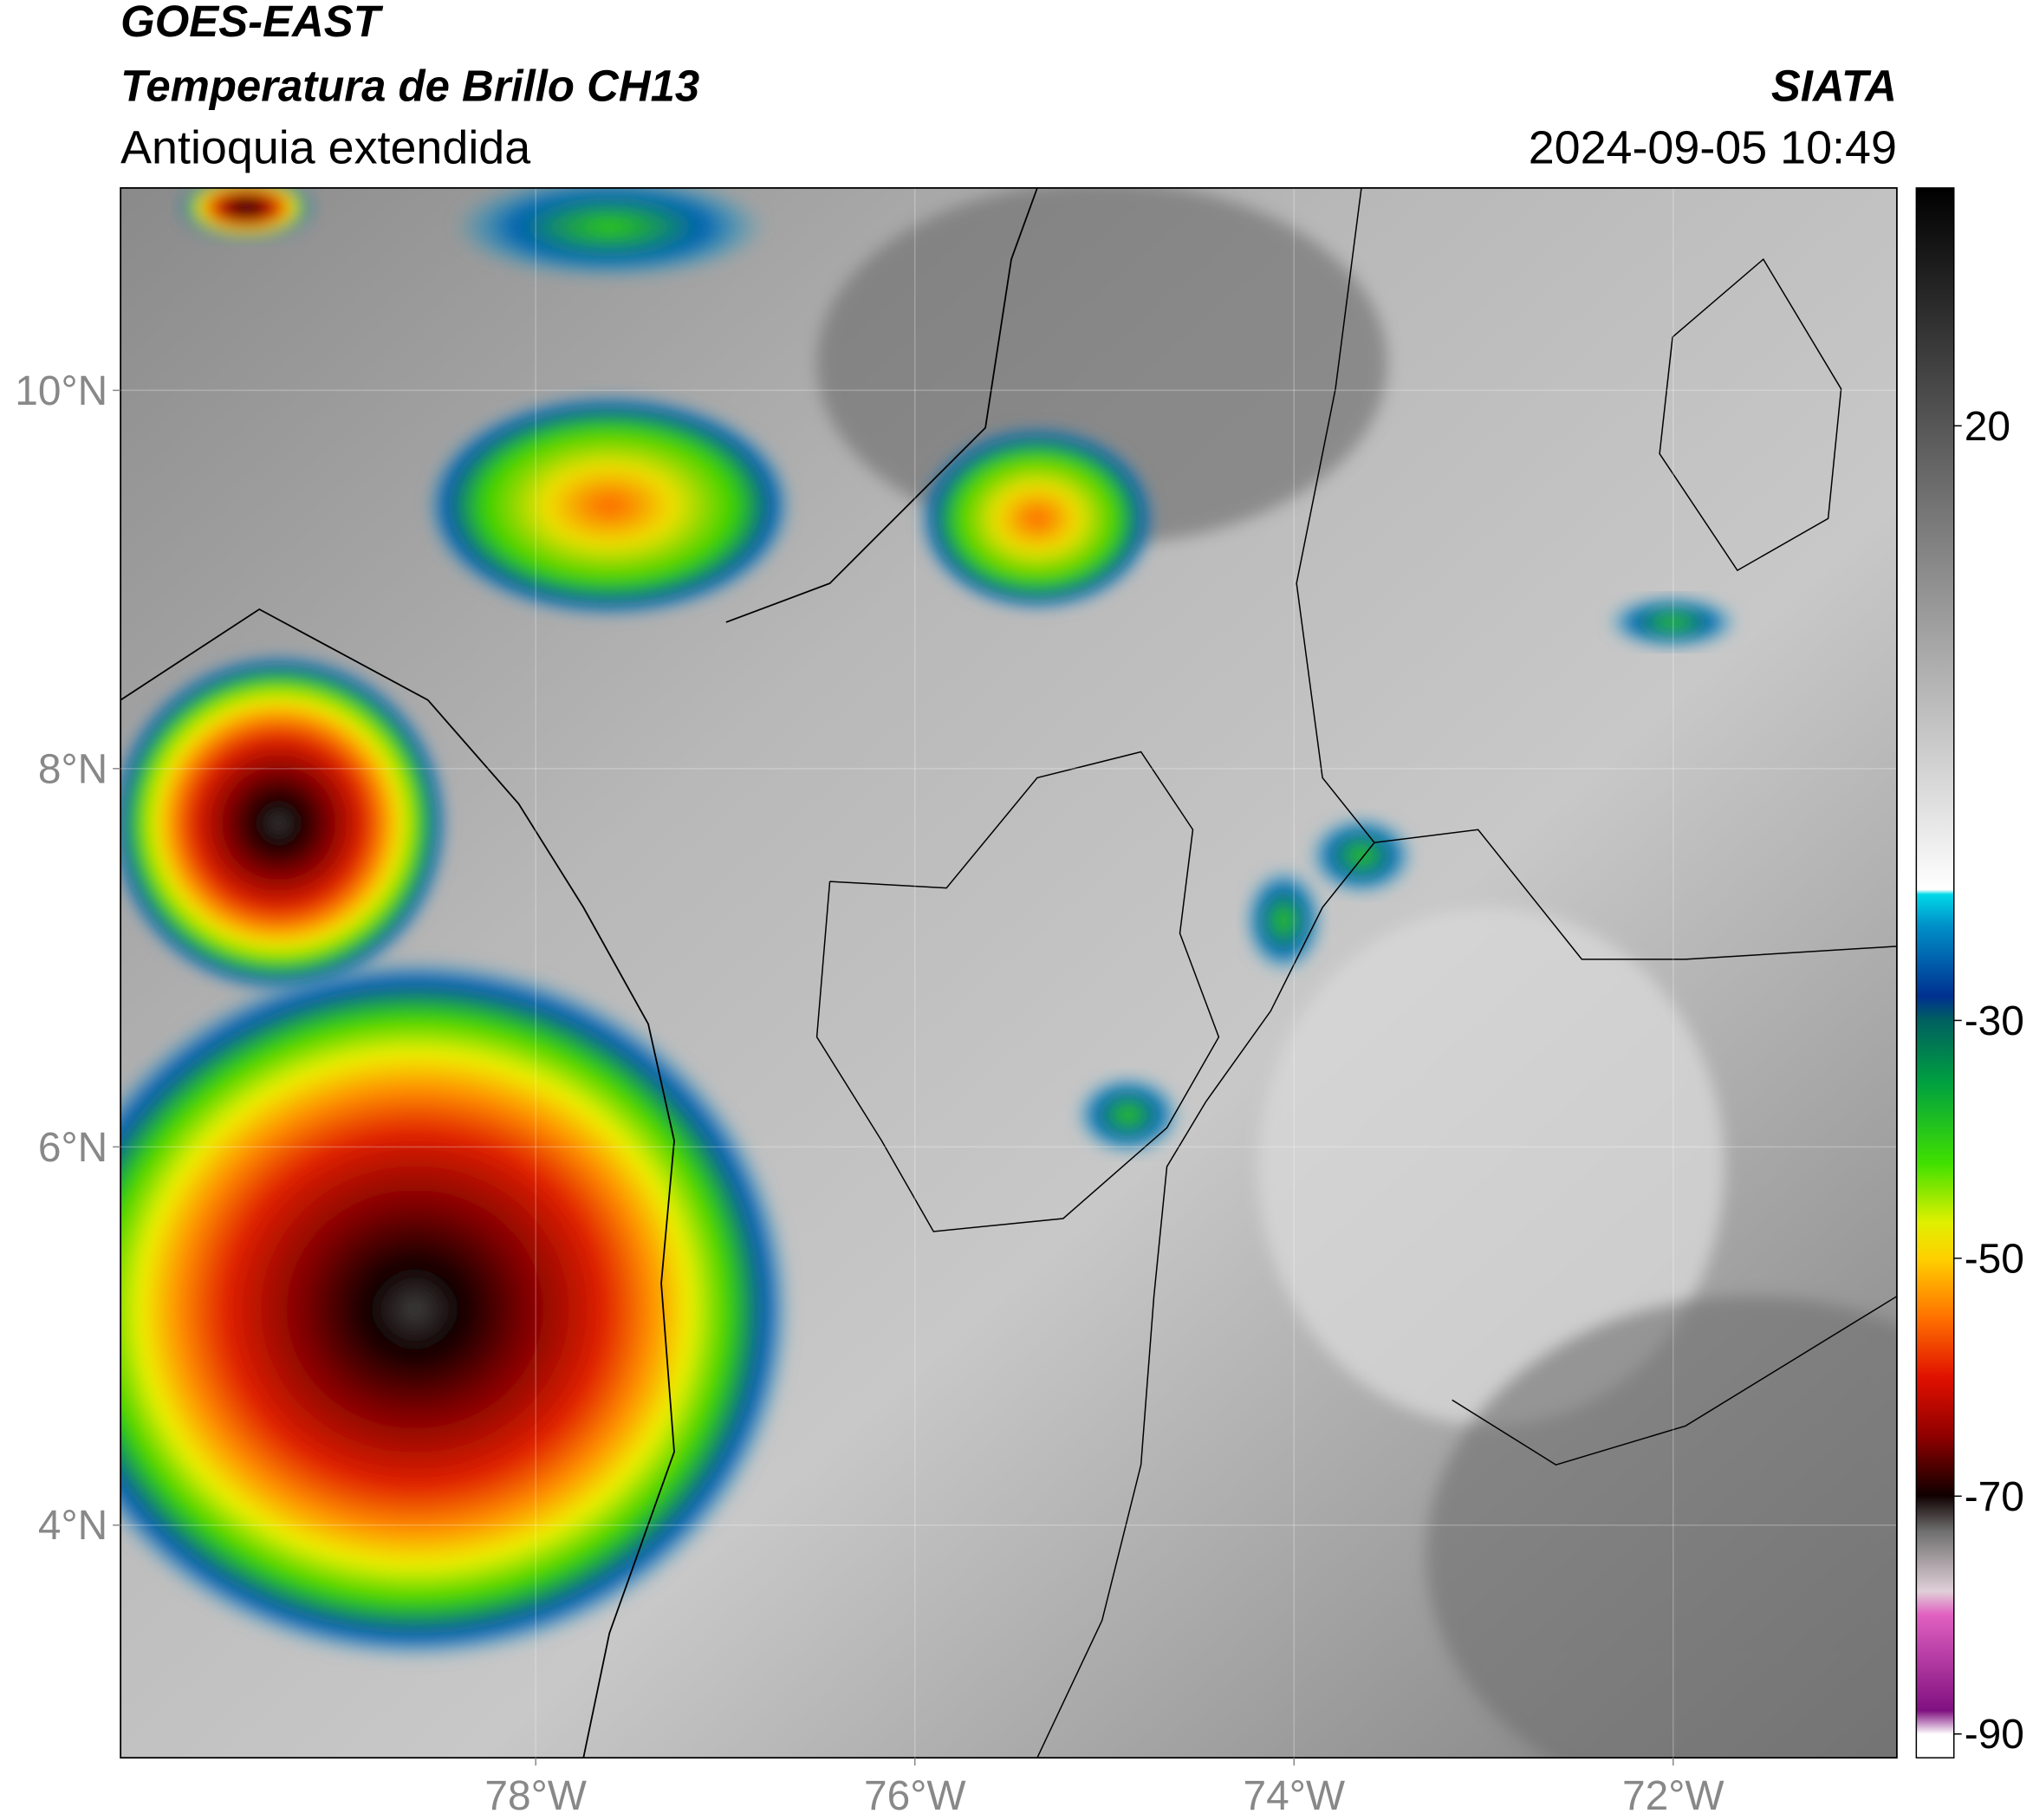 This screenshot has width=2033, height=1820. What do you see at coordinates (535, 1796) in the screenshot?
I see `x-tick-label: 78°W` at bounding box center [535, 1796].